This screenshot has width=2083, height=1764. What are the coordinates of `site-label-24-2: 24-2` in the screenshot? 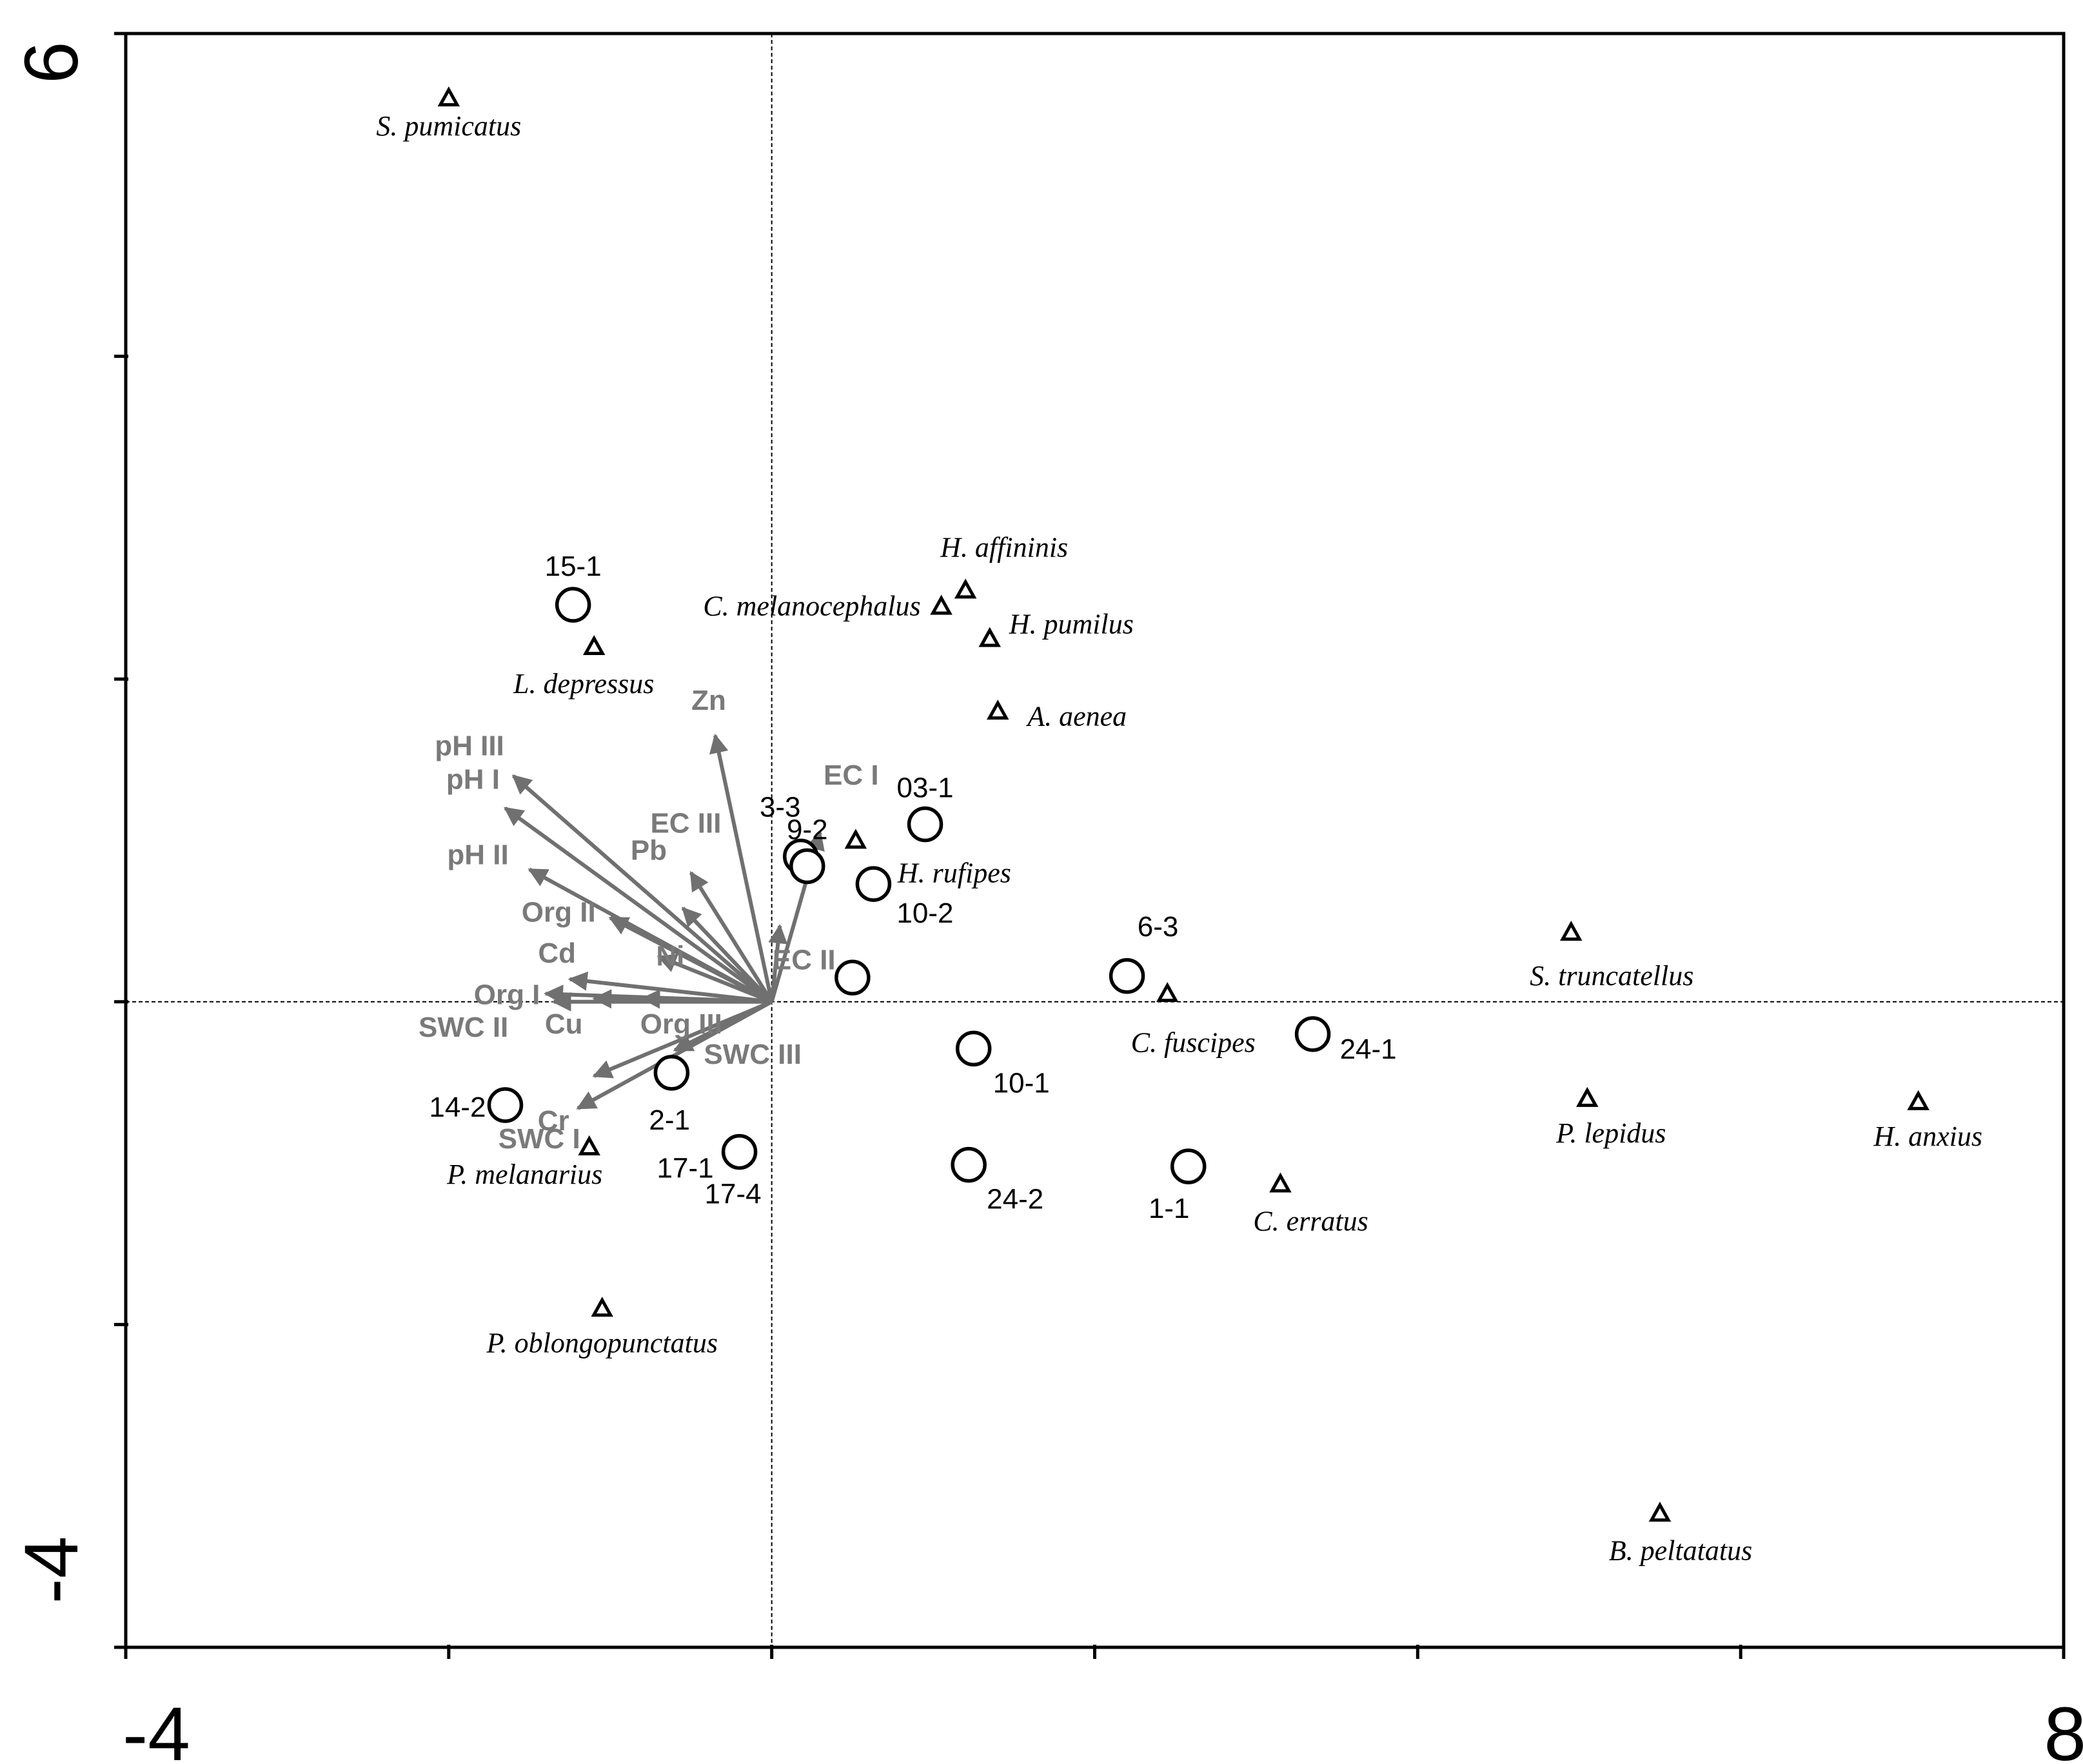 It's located at (1015, 1199).